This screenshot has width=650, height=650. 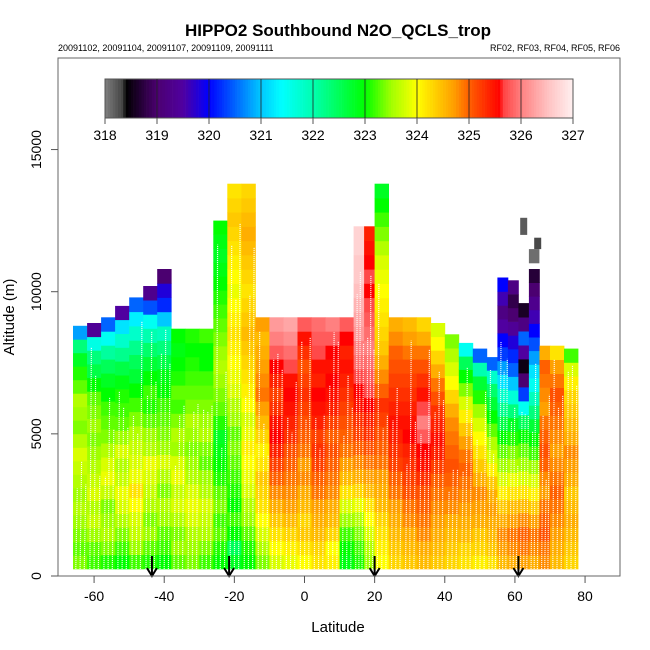 I want to click on chart-title: HIPPO2 Southbound N2O_QCLS_trop, so click(x=338, y=30).